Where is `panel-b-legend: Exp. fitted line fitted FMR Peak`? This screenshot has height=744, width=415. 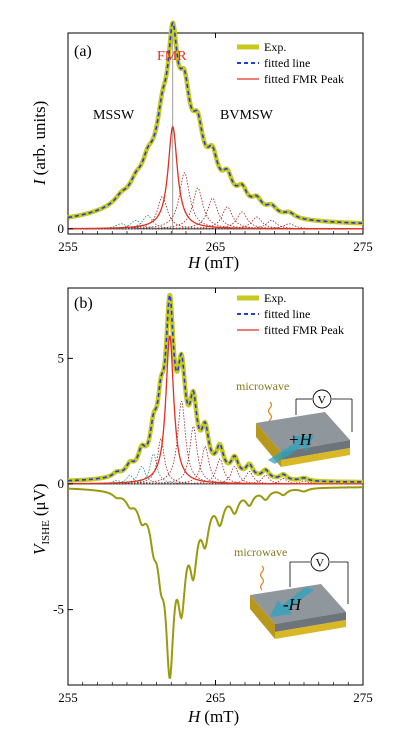
panel-b-legend: Exp. fitted line fitted FMR Peak is located at coordinates (290, 314).